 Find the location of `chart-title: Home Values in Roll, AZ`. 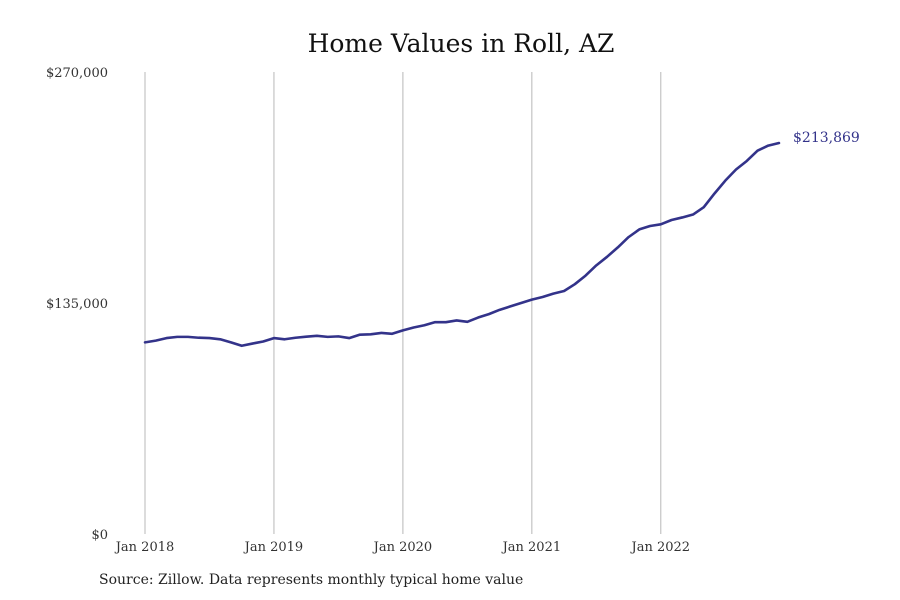

chart-title: Home Values in Roll, AZ is located at coordinates (461, 43).